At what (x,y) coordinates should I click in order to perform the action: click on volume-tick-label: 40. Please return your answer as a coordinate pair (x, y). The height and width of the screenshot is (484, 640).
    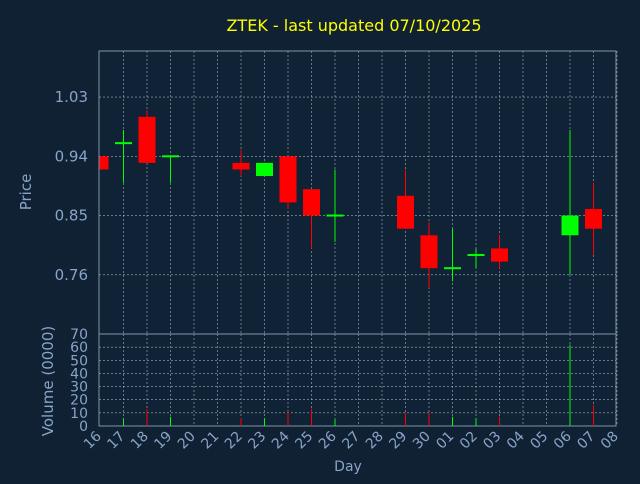
    Looking at the image, I should click on (79, 374).